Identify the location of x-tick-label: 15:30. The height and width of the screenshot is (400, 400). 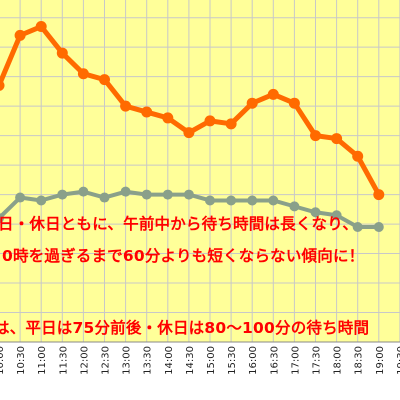
(232, 360).